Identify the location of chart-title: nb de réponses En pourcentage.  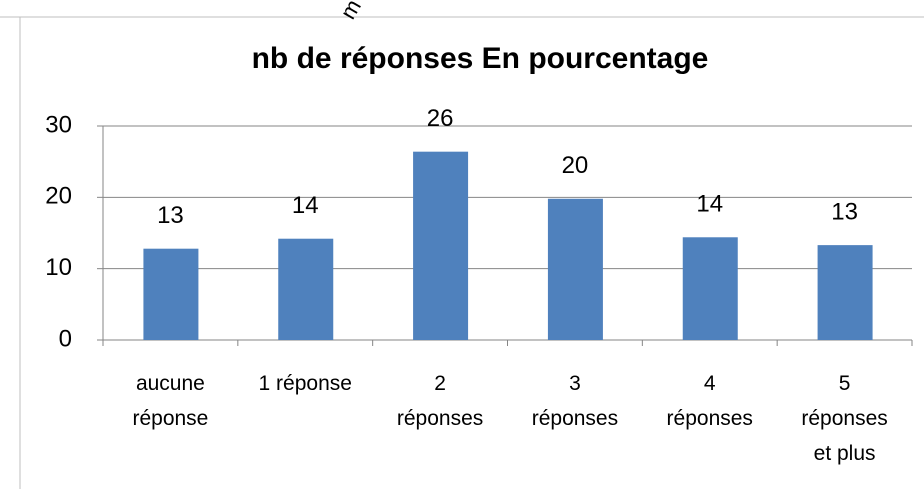
(480, 58).